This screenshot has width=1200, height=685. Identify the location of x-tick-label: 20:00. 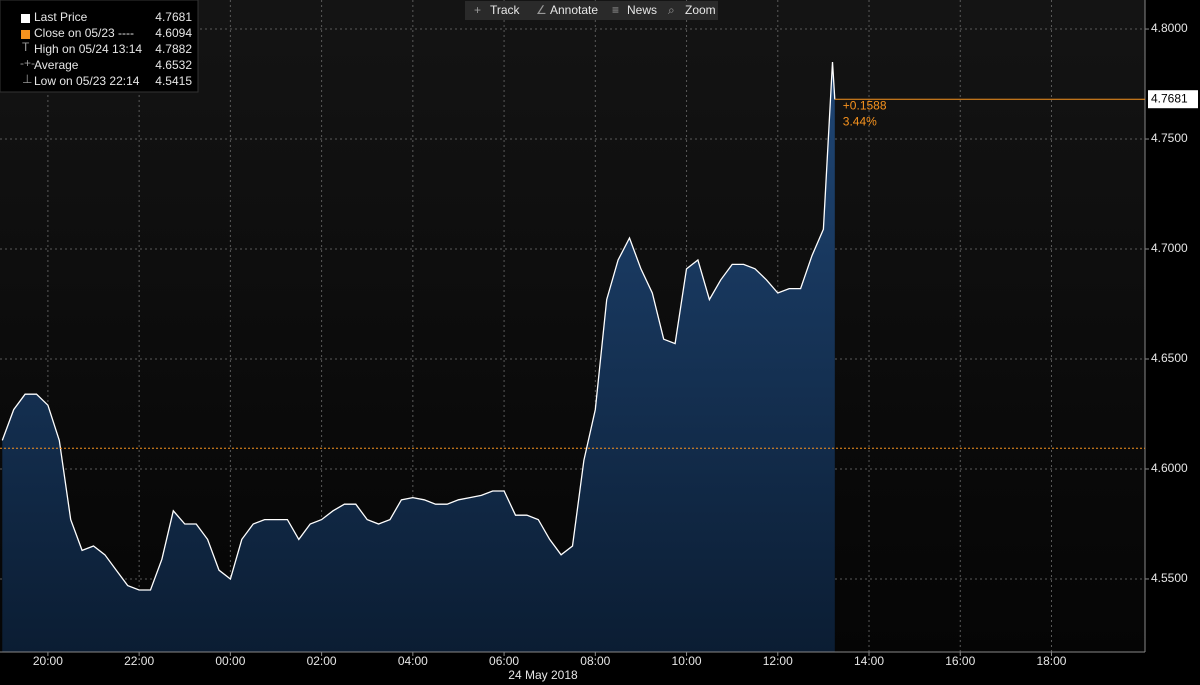
(48, 661).